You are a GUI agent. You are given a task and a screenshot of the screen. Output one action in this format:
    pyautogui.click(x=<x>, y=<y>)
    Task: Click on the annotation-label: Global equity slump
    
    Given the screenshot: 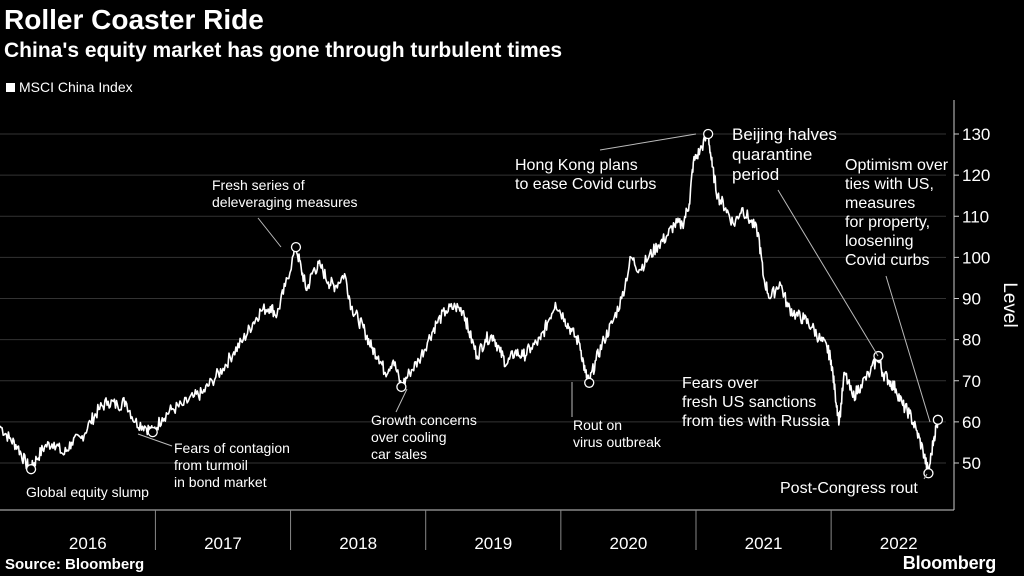 What is the action you would take?
    pyautogui.click(x=87, y=492)
    